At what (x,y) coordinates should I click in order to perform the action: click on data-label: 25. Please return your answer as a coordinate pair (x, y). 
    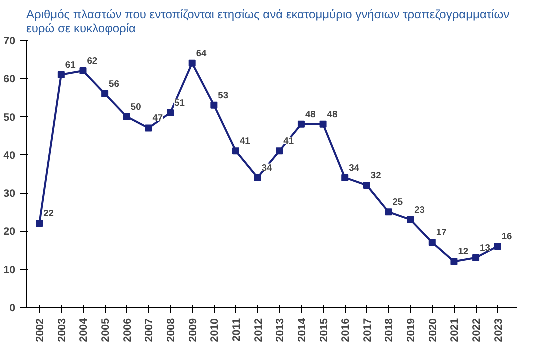
    Looking at the image, I should click on (398, 202).